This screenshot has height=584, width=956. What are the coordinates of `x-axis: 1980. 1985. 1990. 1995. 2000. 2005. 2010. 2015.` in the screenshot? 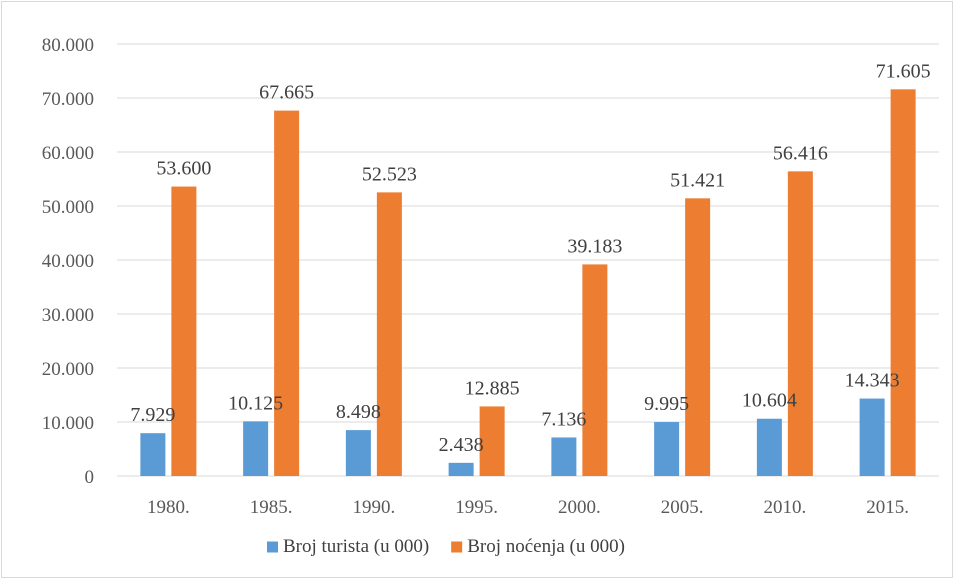 It's located at (528, 507).